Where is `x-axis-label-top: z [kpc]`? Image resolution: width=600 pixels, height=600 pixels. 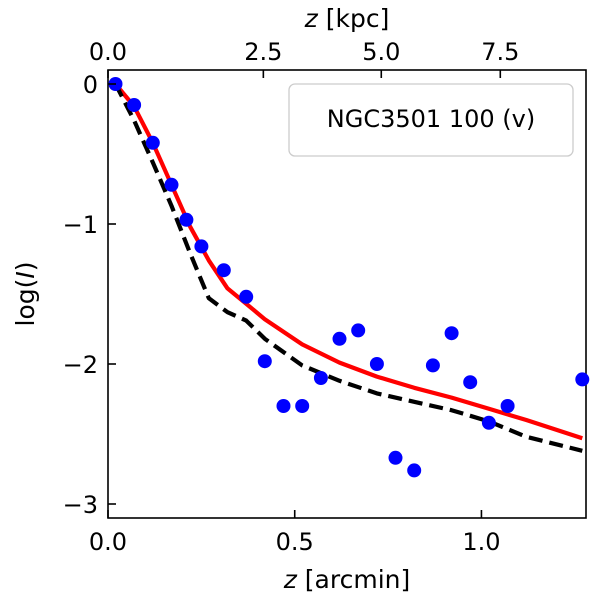 x-axis-label-top: z [kpc] is located at coordinates (347, 18).